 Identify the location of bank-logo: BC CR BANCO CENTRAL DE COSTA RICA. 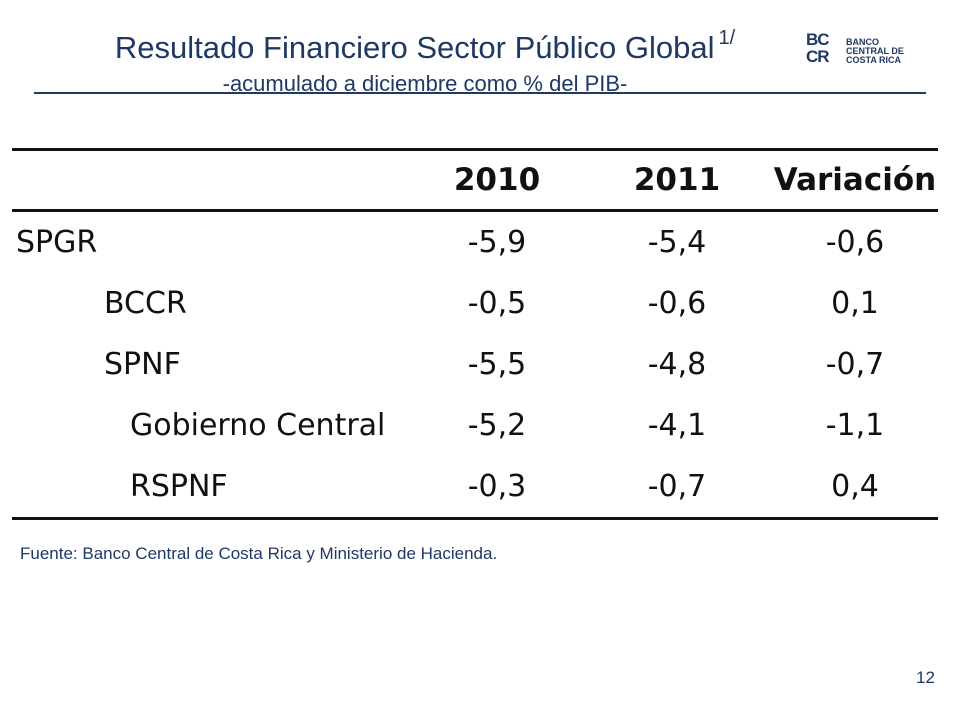
(871, 50).